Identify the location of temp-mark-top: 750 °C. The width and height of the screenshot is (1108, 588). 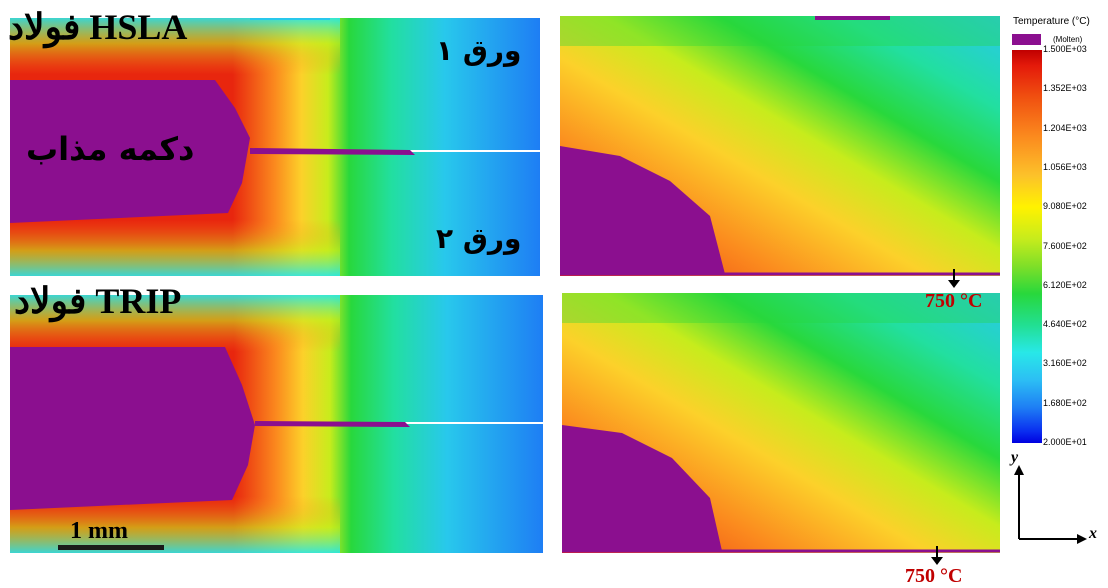
(954, 301).